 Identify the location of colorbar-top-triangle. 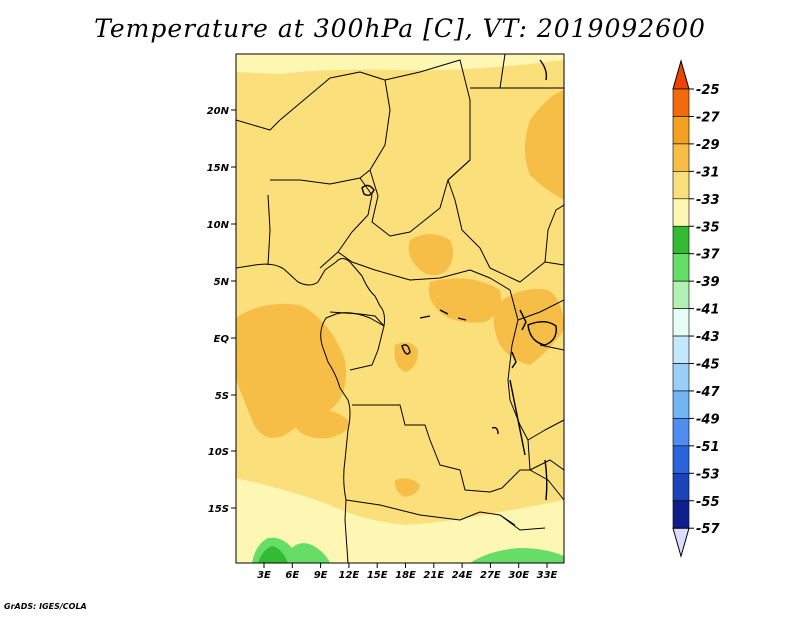
(681, 74).